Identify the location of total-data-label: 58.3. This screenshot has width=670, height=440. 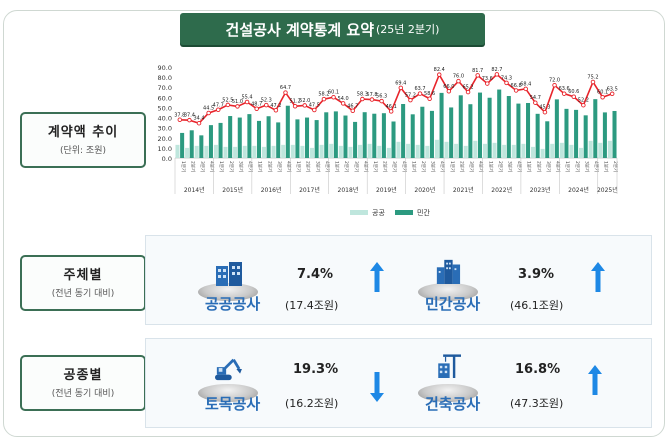
(362, 95).